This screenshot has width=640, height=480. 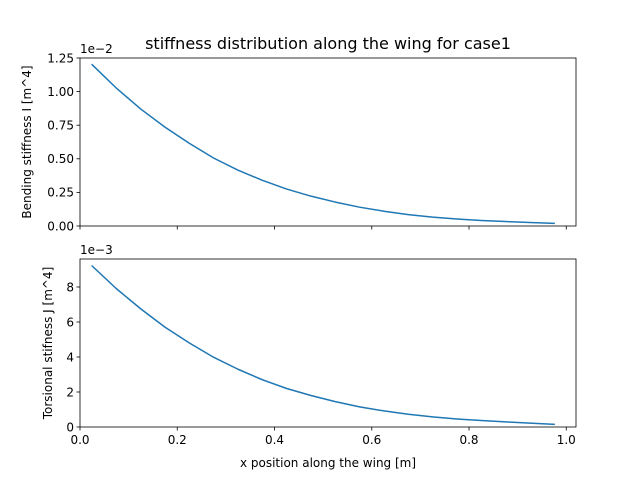 I want to click on y-tick-label: 6, so click(x=70, y=322).